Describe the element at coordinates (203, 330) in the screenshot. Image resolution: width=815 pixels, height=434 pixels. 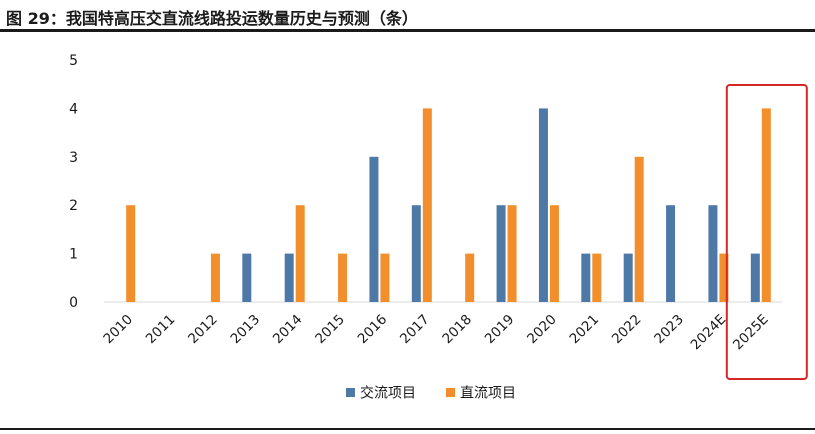
I see `x-tick-label: 2012` at that location.